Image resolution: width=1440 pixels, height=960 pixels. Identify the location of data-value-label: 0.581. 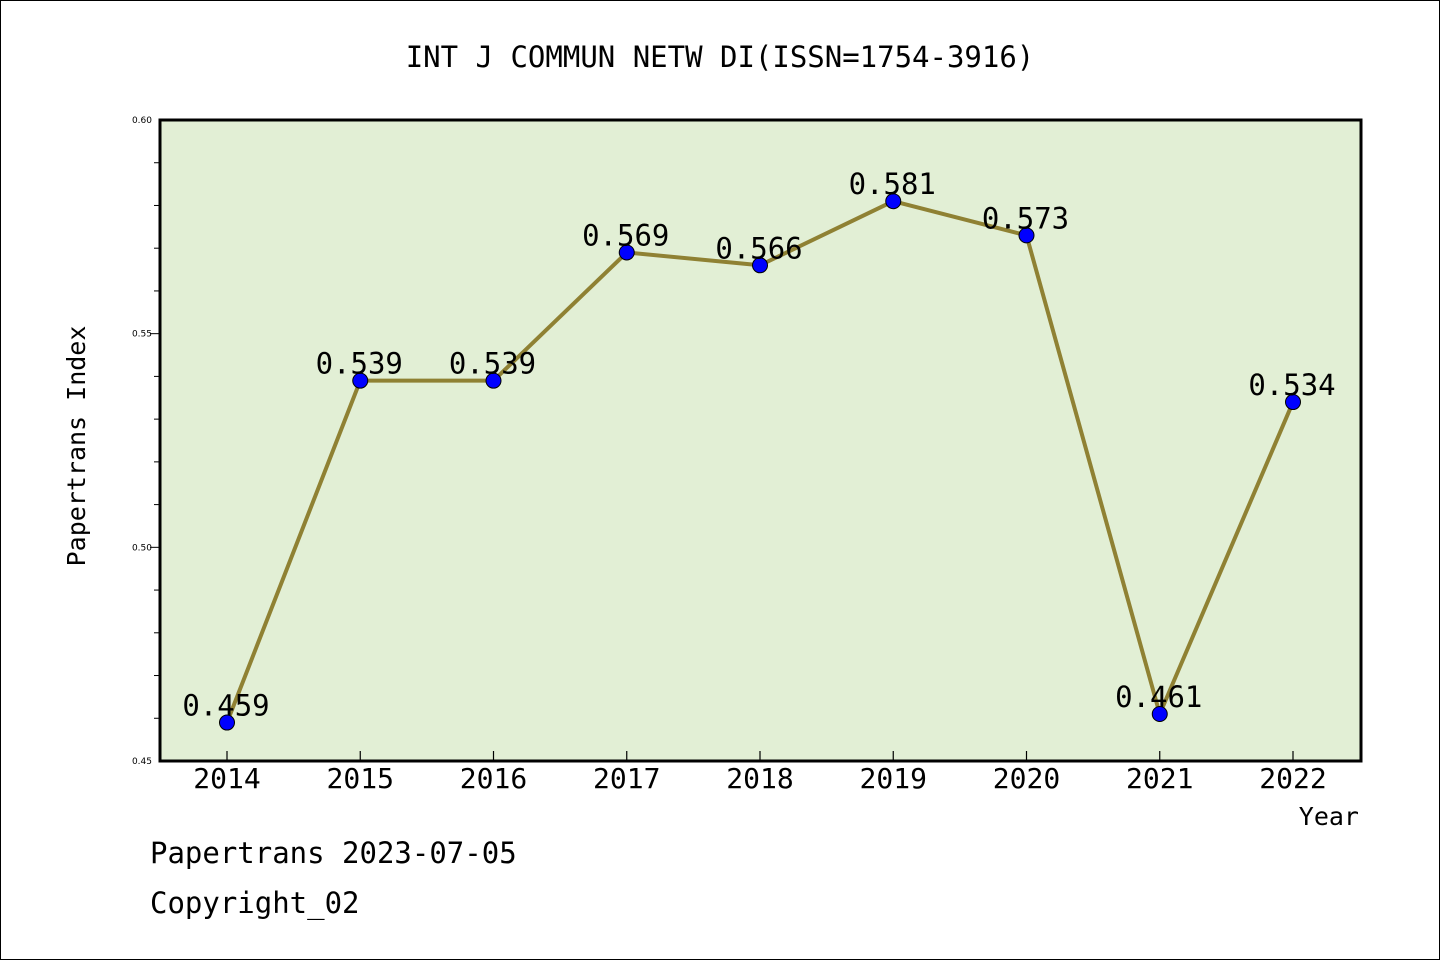
(892, 184).